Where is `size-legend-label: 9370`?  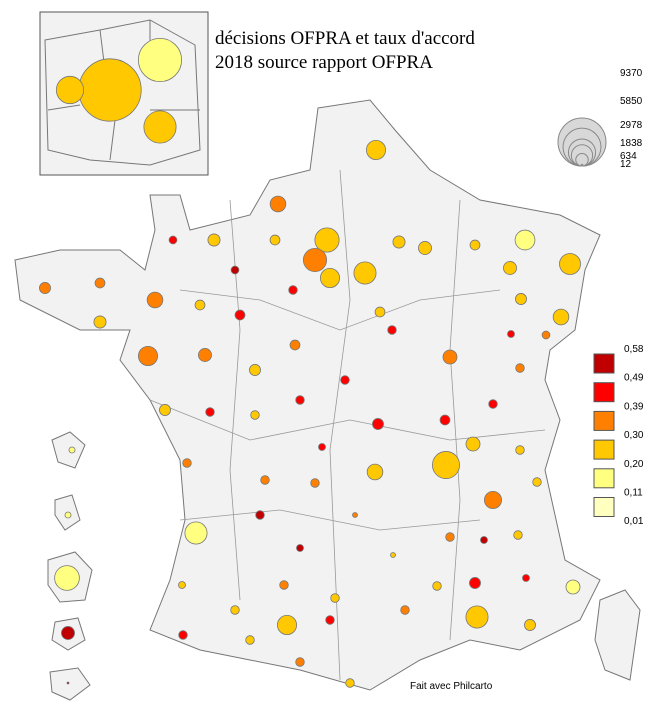
size-legend-label: 9370 is located at coordinates (631, 73).